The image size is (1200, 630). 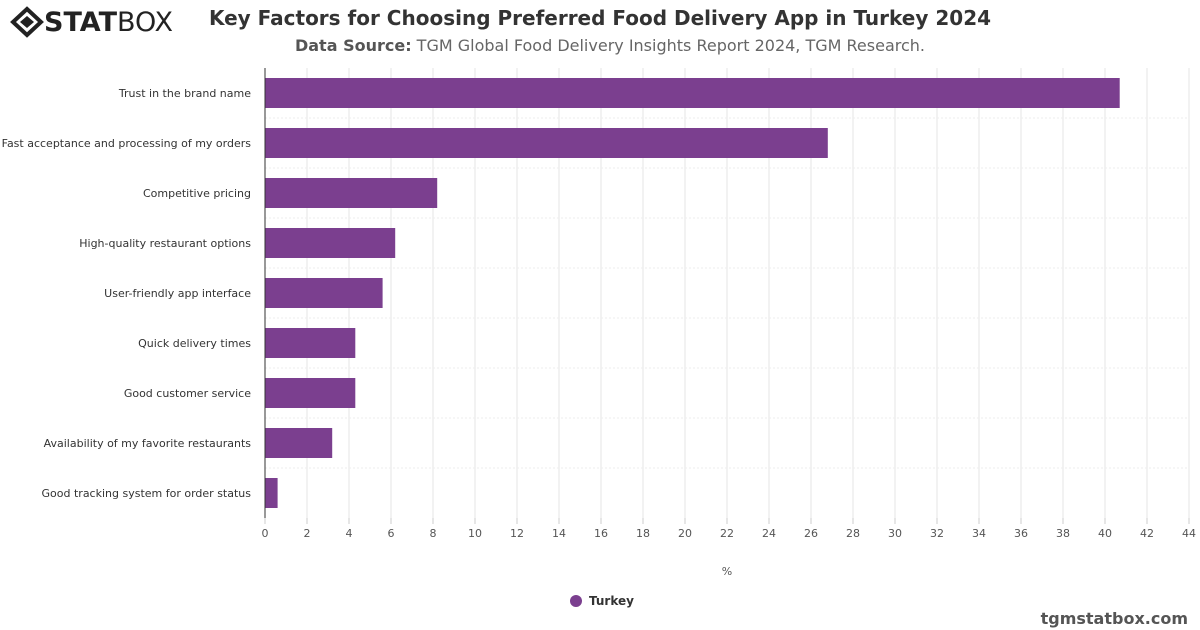 I want to click on statbox-logo: STAT BOX, so click(x=91, y=22).